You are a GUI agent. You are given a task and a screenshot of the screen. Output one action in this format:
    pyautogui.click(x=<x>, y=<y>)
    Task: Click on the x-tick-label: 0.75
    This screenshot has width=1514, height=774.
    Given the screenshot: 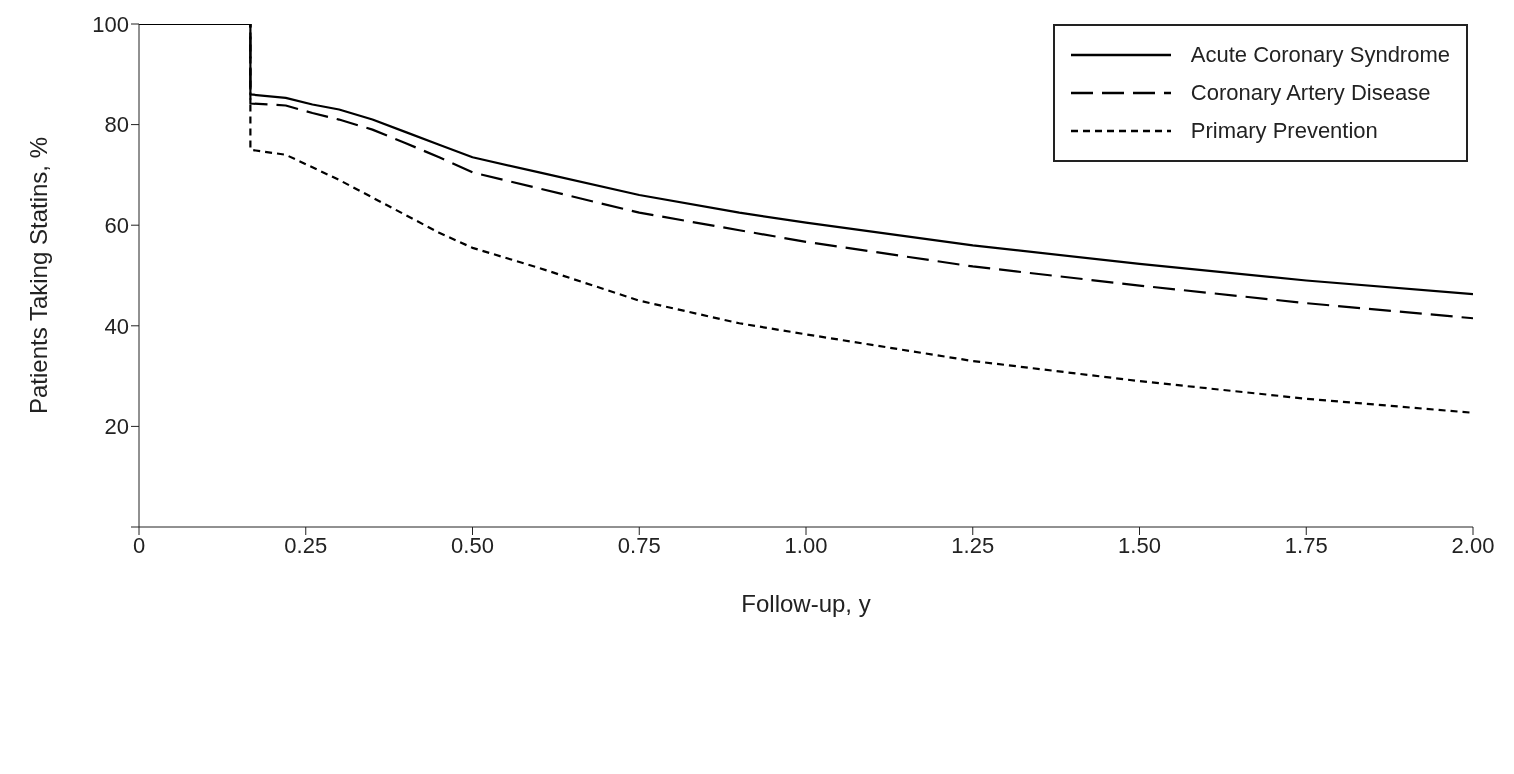 What is the action you would take?
    pyautogui.click(x=639, y=545)
    